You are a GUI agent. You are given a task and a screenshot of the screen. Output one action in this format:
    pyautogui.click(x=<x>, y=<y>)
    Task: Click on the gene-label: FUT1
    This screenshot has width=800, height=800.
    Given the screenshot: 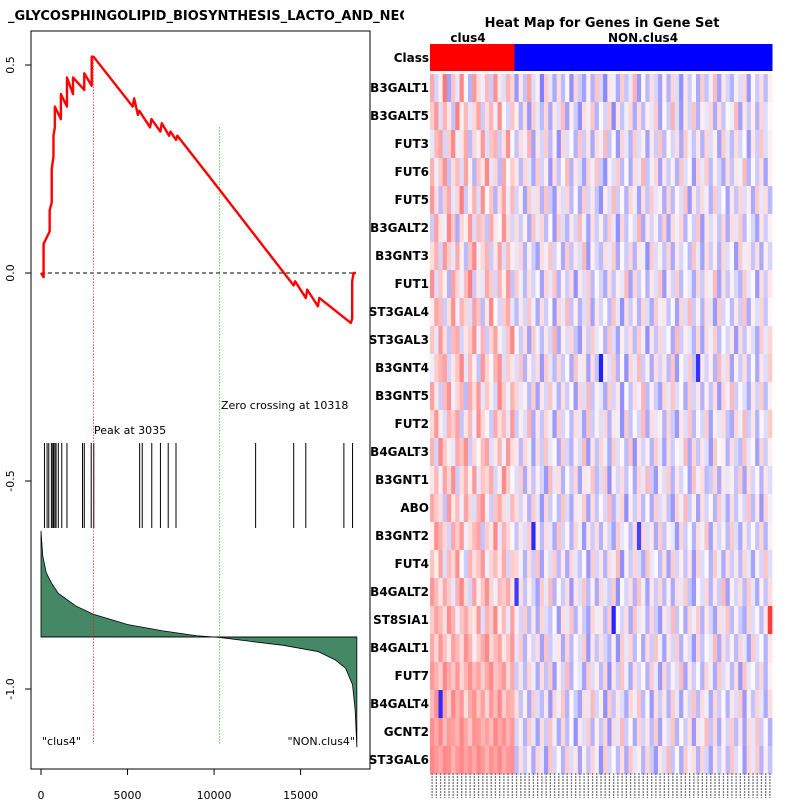 What is the action you would take?
    pyautogui.click(x=412, y=284)
    